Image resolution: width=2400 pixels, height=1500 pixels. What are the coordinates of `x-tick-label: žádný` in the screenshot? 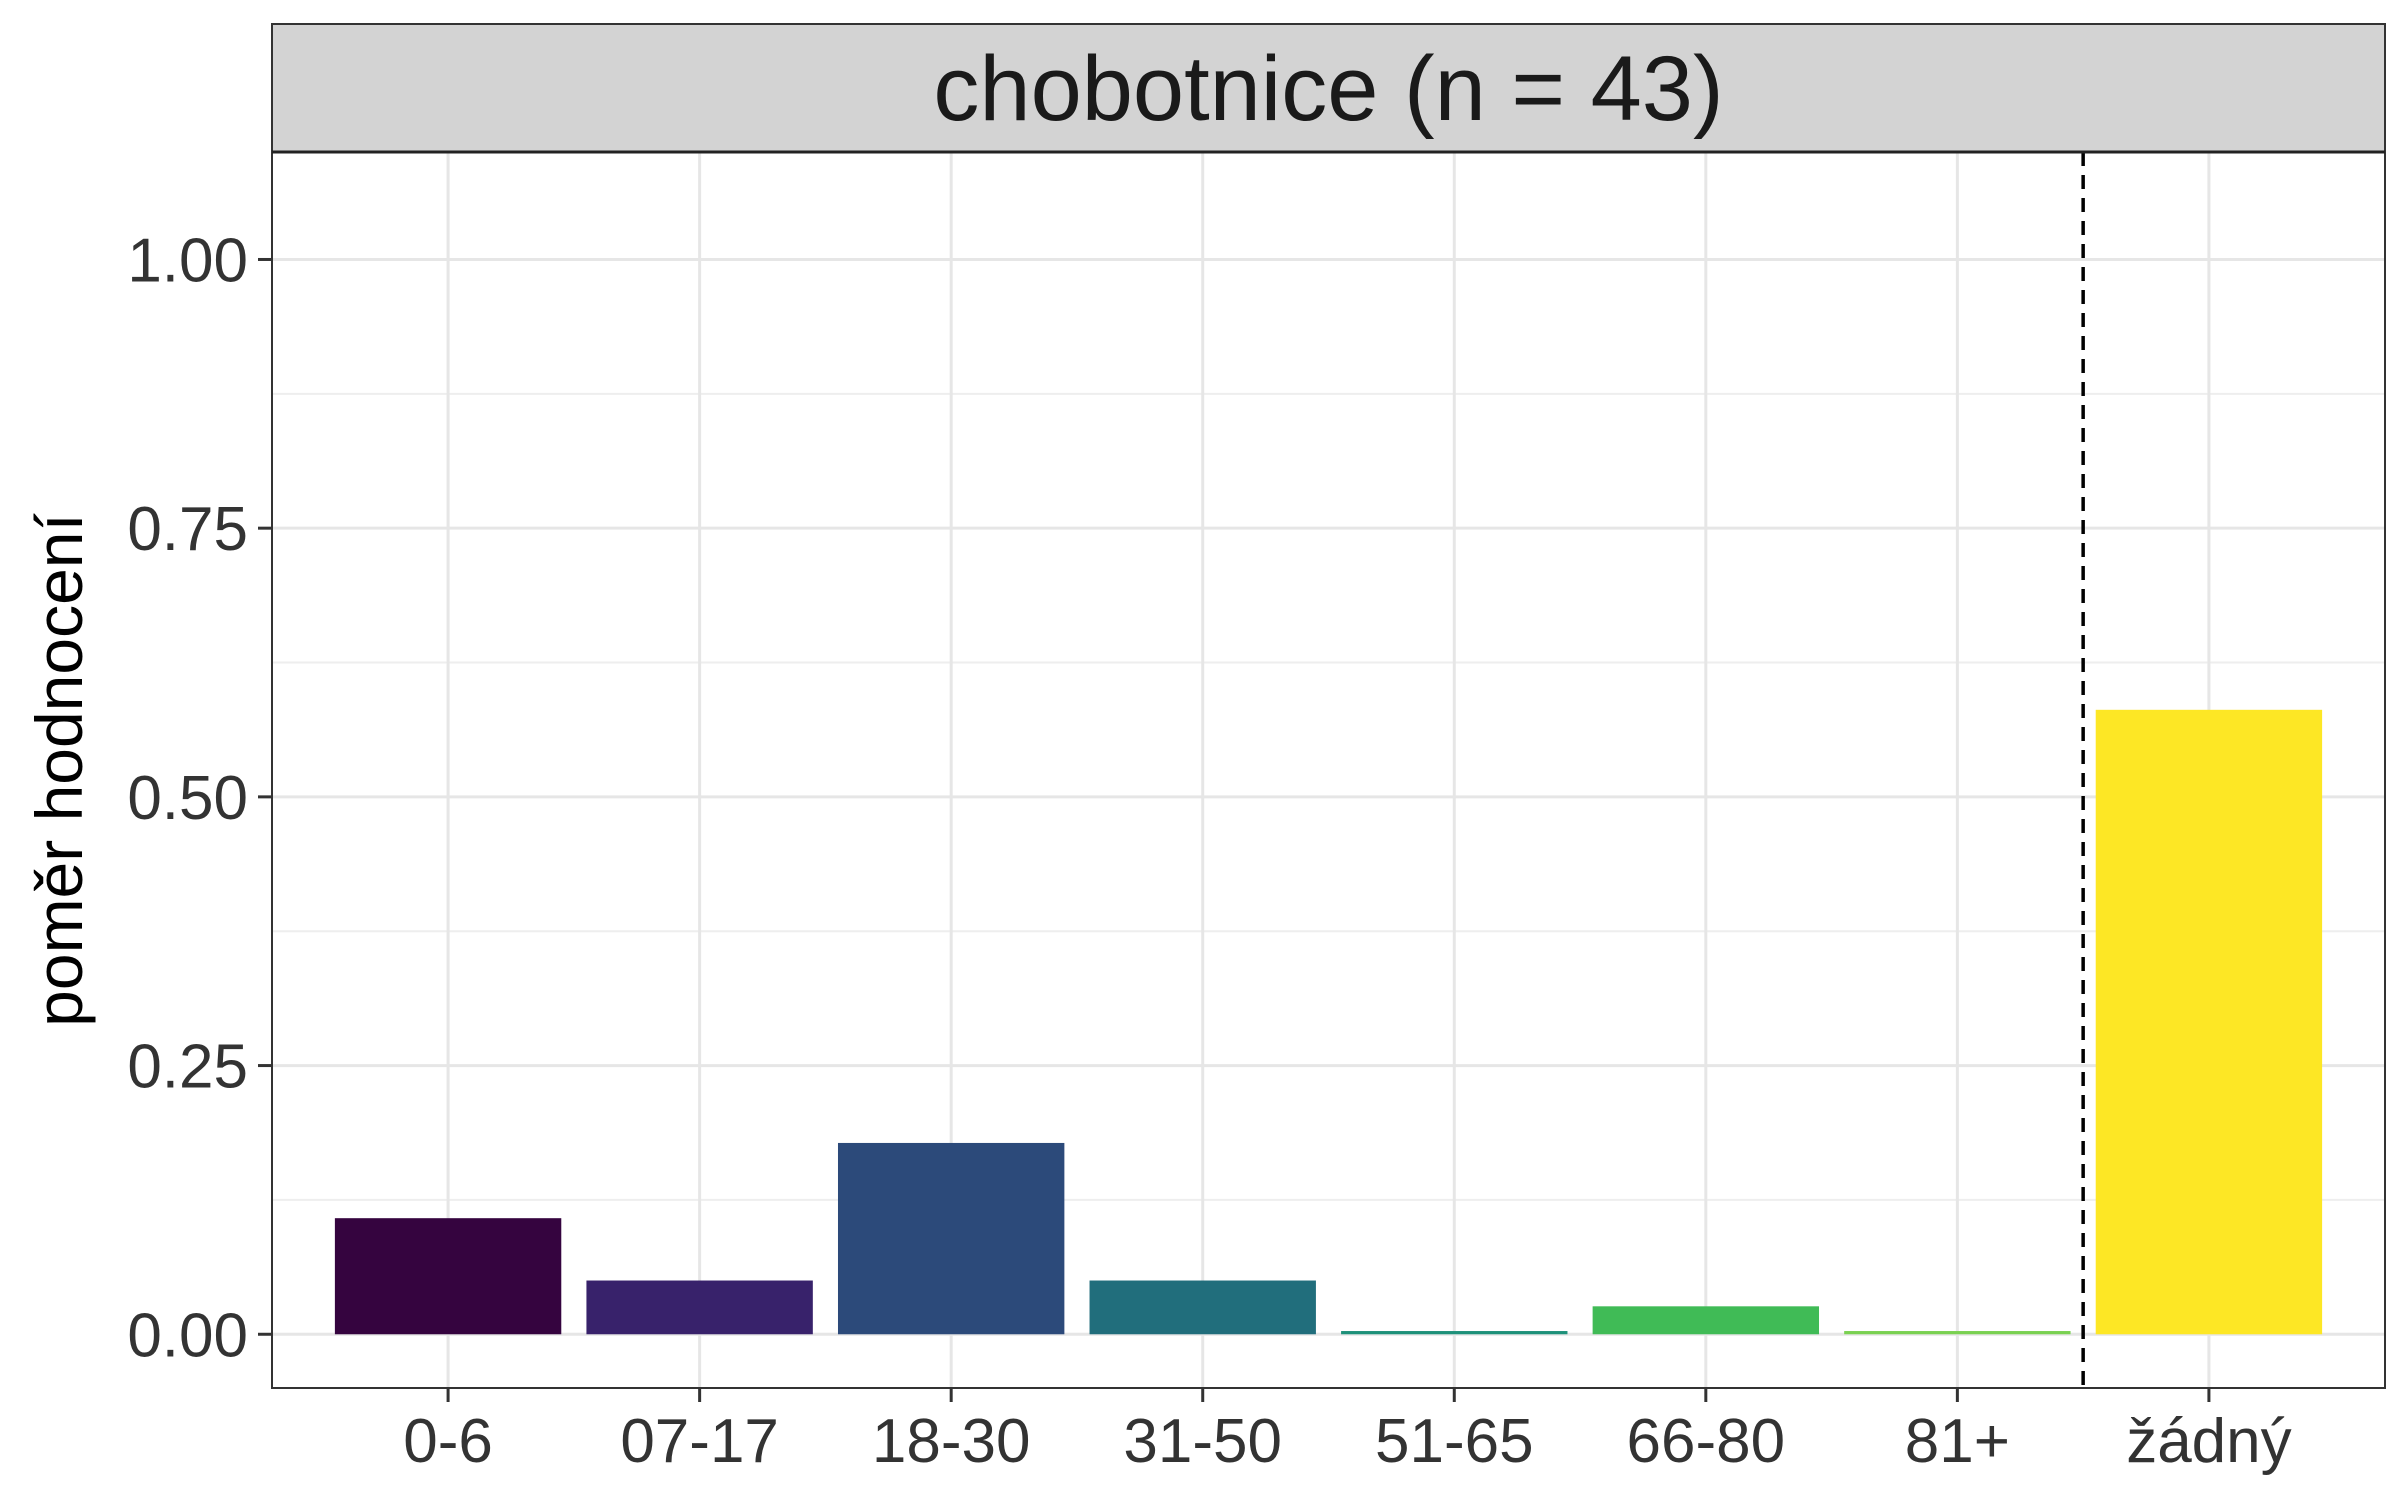 It's located at (2208, 1441).